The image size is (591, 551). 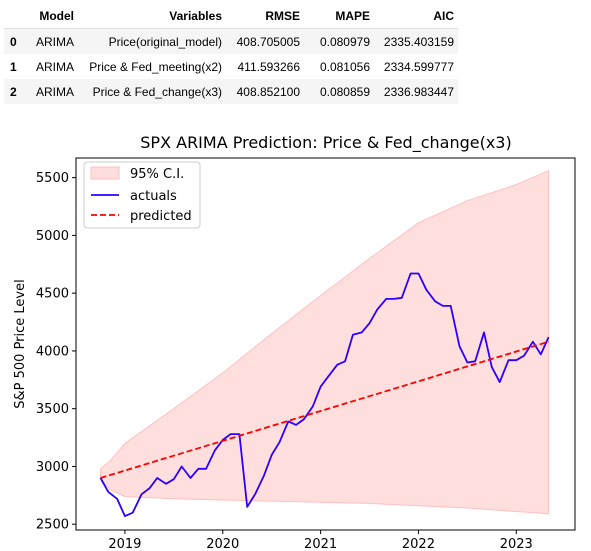 I want to click on y-tick-label: 3000, so click(x=52, y=467).